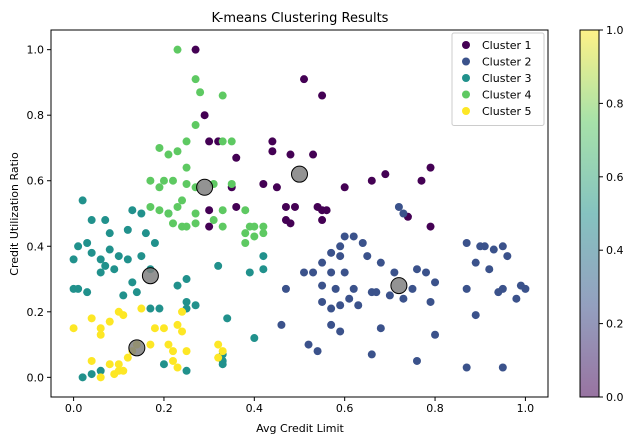 Image resolution: width=633 pixels, height=446 pixels. Describe the element at coordinates (507, 45) in the screenshot. I see `legend-label: Cluster 1` at that location.